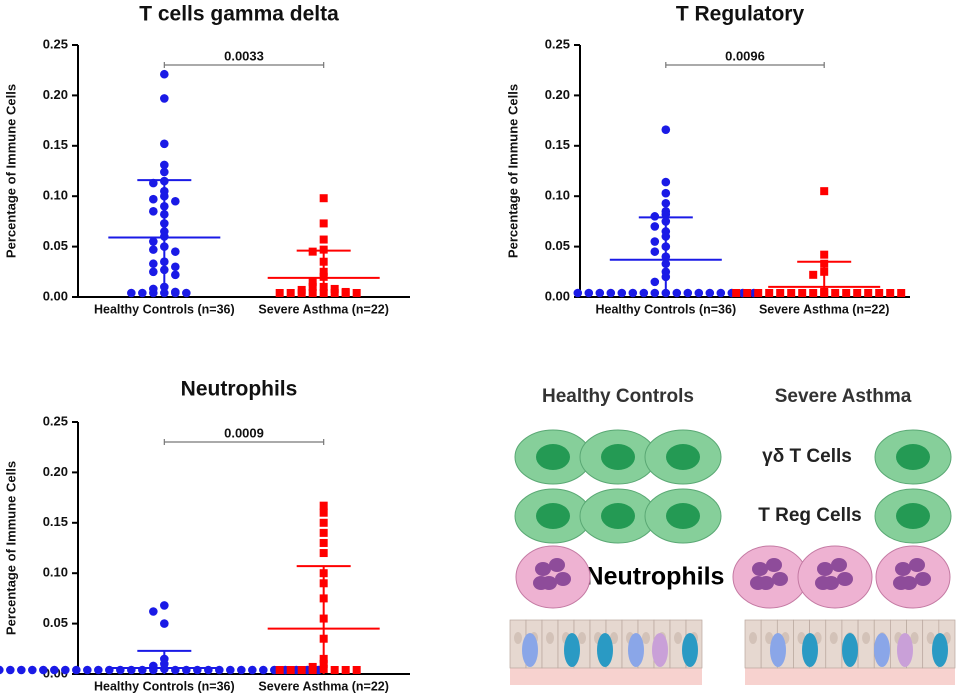 This screenshot has height=696, width=959. I want to click on p-value: 0.0096, so click(745, 55).